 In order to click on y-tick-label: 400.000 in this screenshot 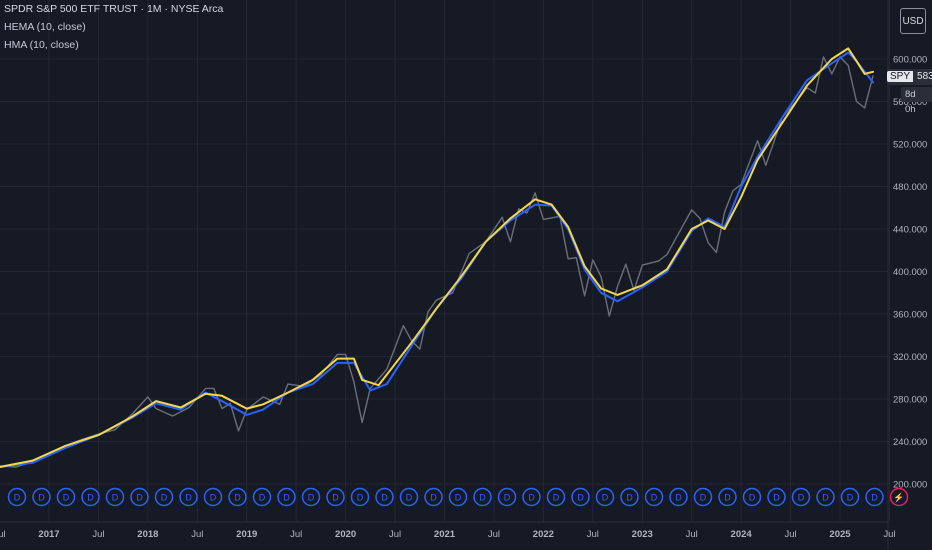, I will do `click(910, 272)`.